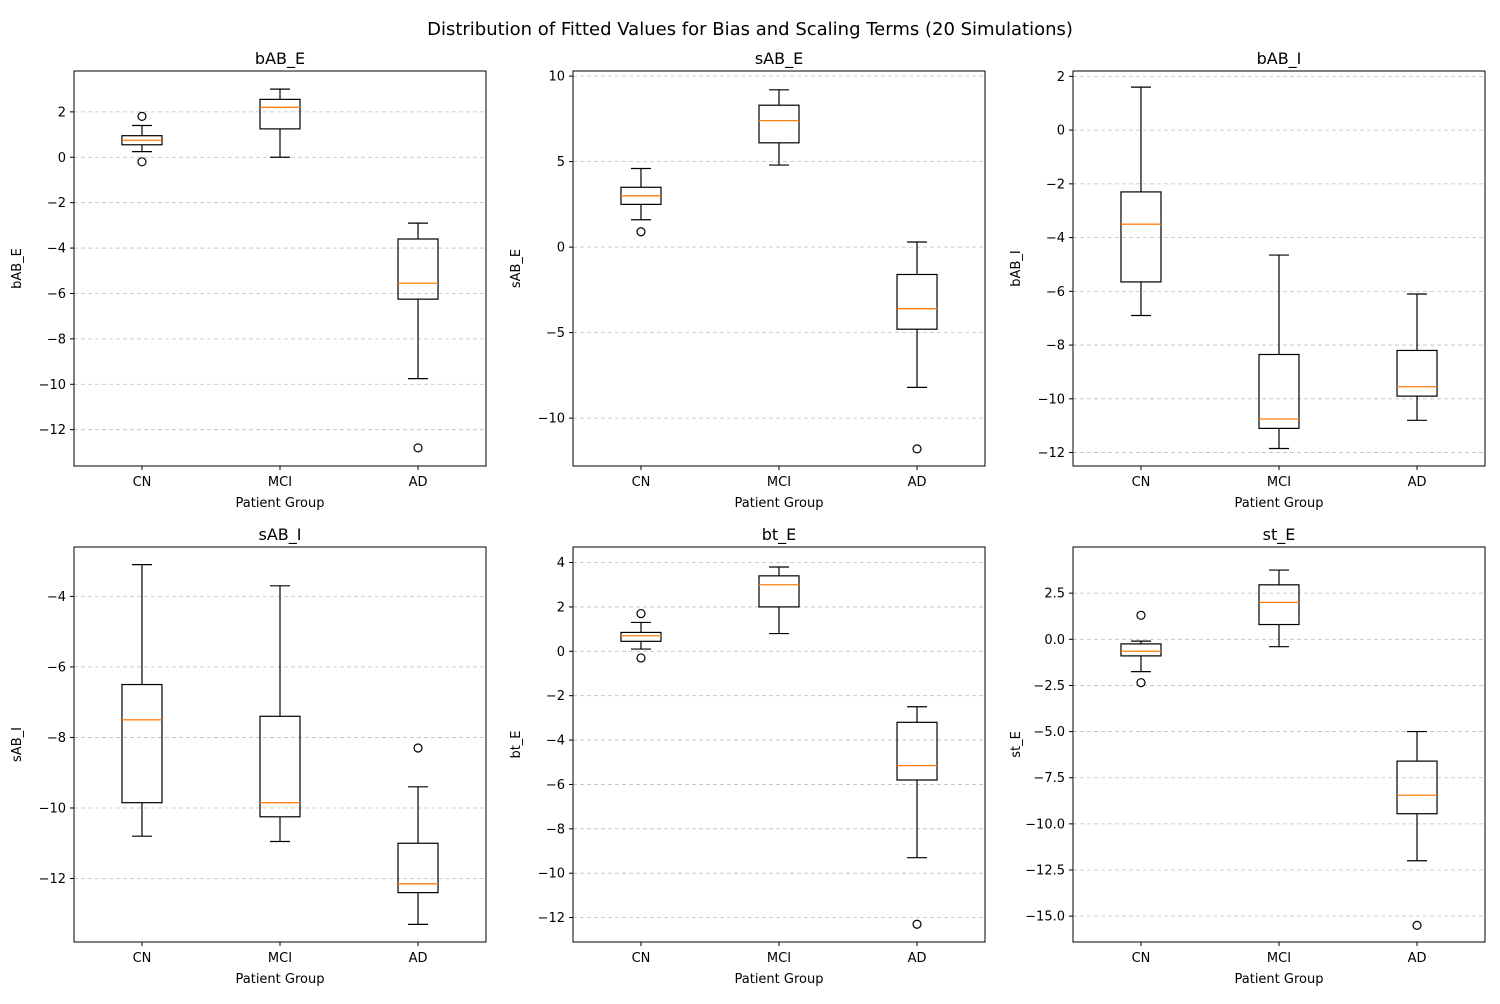 This screenshot has width=1500, height=1004. I want to click on y-tick-label: 10, so click(556, 77).